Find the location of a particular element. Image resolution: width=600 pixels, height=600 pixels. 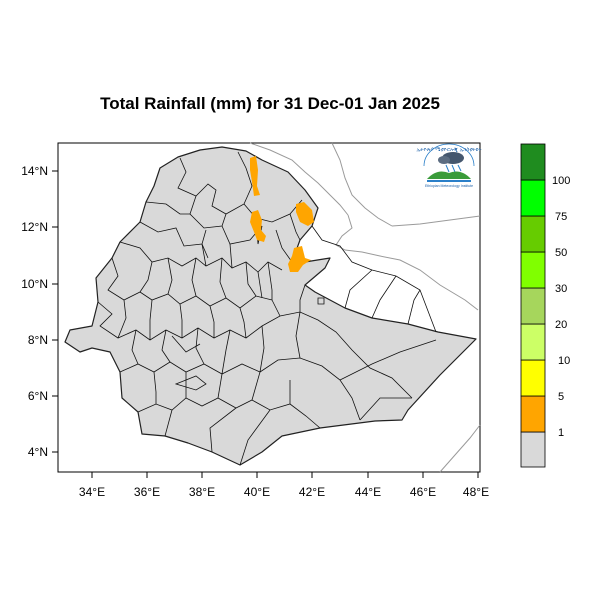

x-axis-labels: 34°E 36°E 38°E 40°E 42°E 44°E 46°E 48°E is located at coordinates (284, 492).